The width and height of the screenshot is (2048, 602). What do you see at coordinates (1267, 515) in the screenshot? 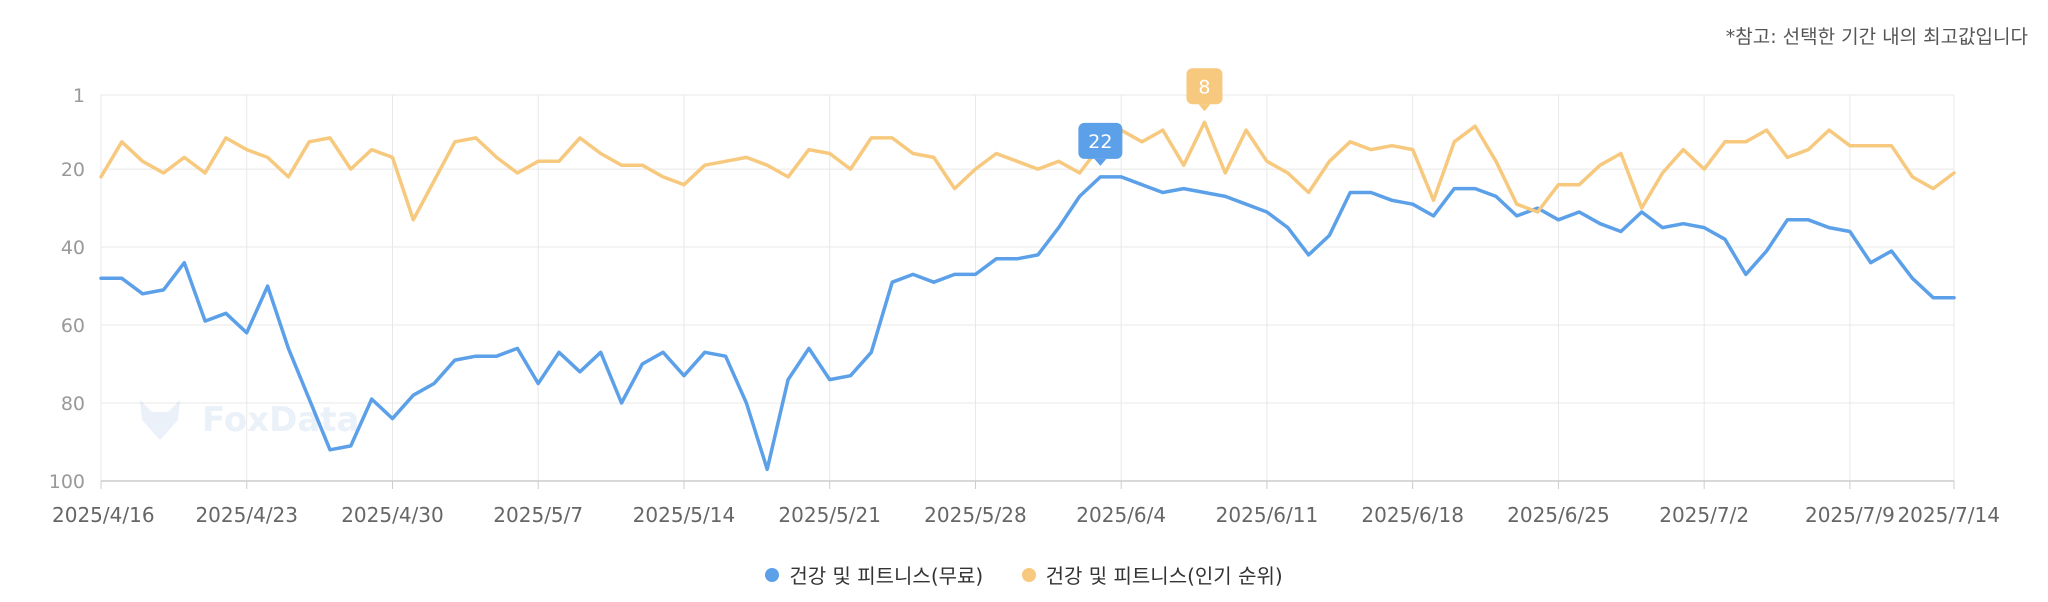
I see `x-tick-label: 2025/6/11` at bounding box center [1267, 515].